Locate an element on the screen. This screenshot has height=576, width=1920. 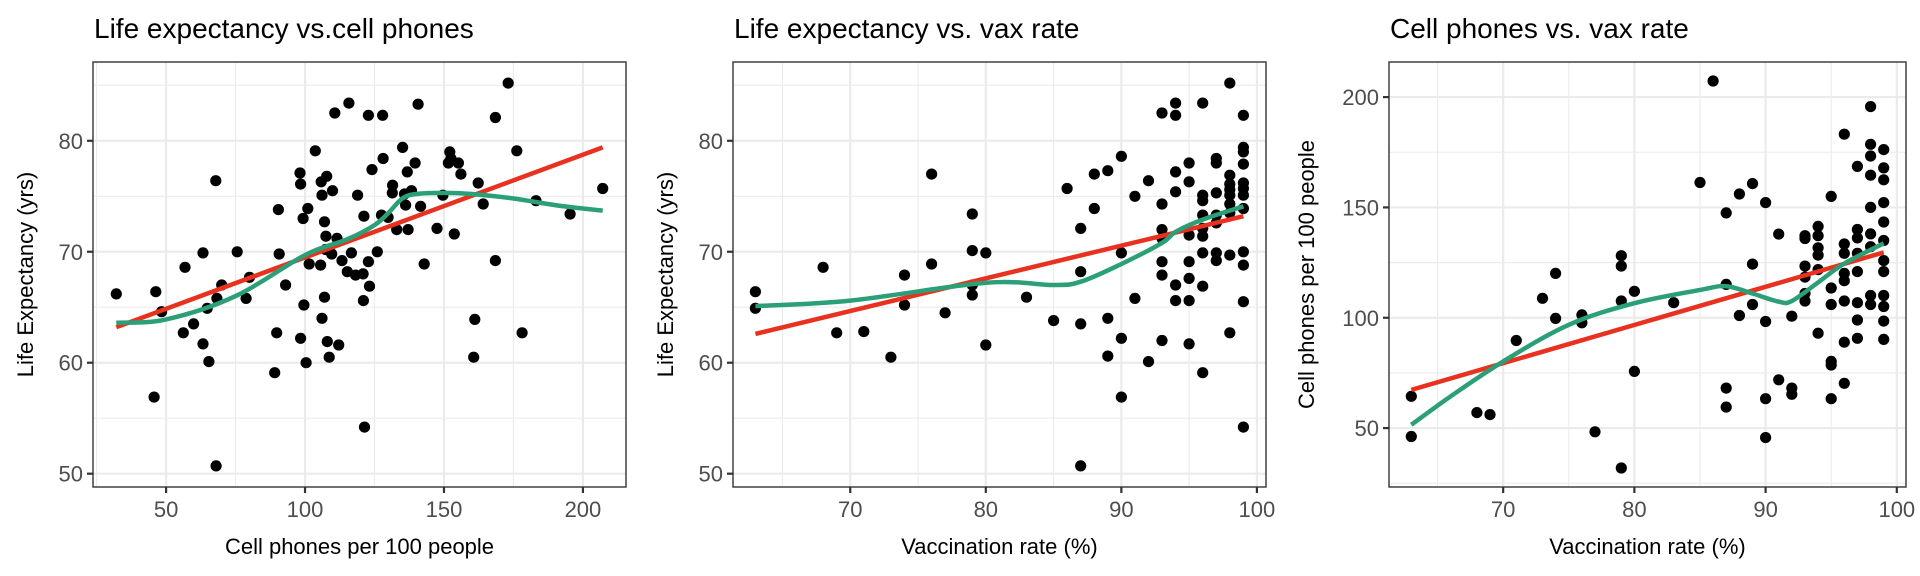
y-tick-label: 100 is located at coordinates (1360, 318).